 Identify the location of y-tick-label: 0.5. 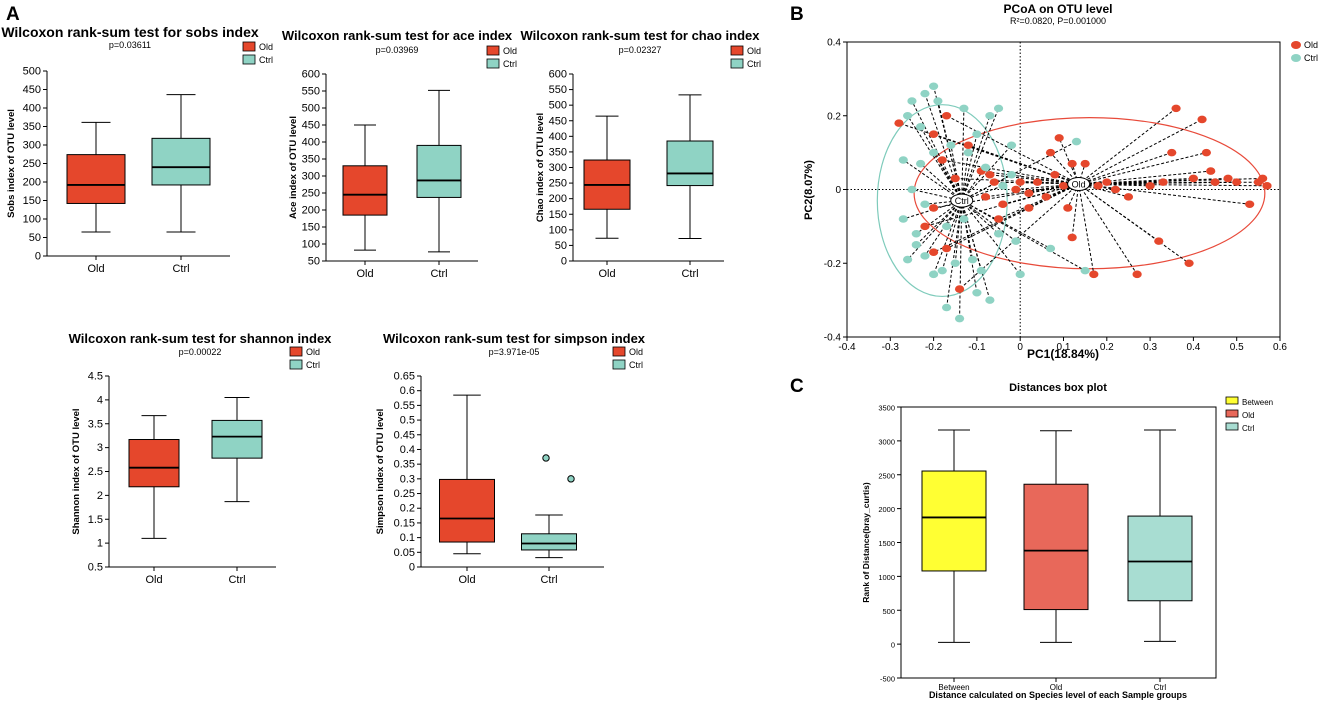
(407, 421).